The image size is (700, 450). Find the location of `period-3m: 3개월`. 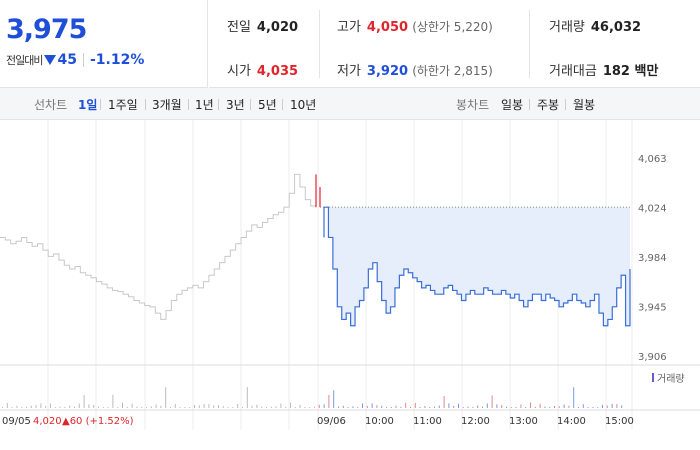

period-3m: 3개월 is located at coordinates (167, 105).